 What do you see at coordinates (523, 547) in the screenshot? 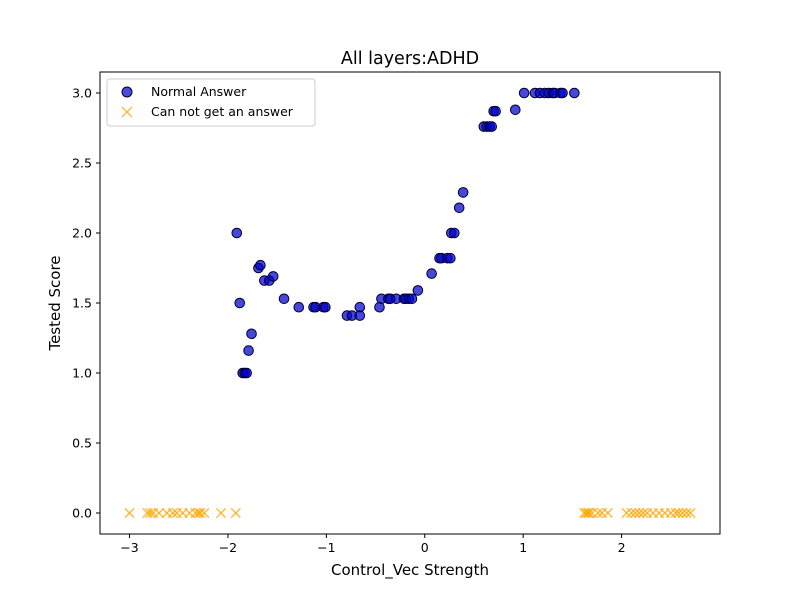
I see `x-tick-label: 1` at bounding box center [523, 547].